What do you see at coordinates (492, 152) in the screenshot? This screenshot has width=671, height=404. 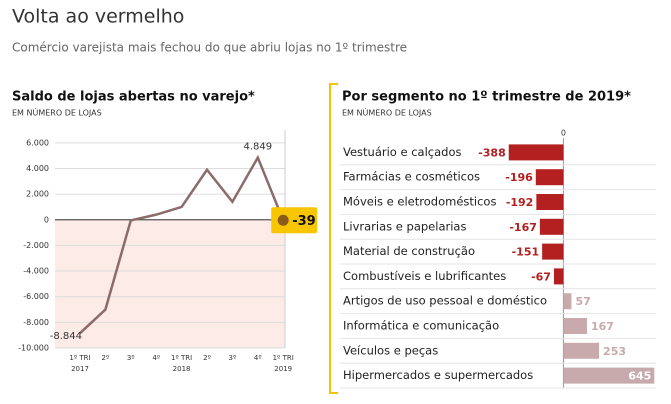 I see `value-label: -388` at bounding box center [492, 152].